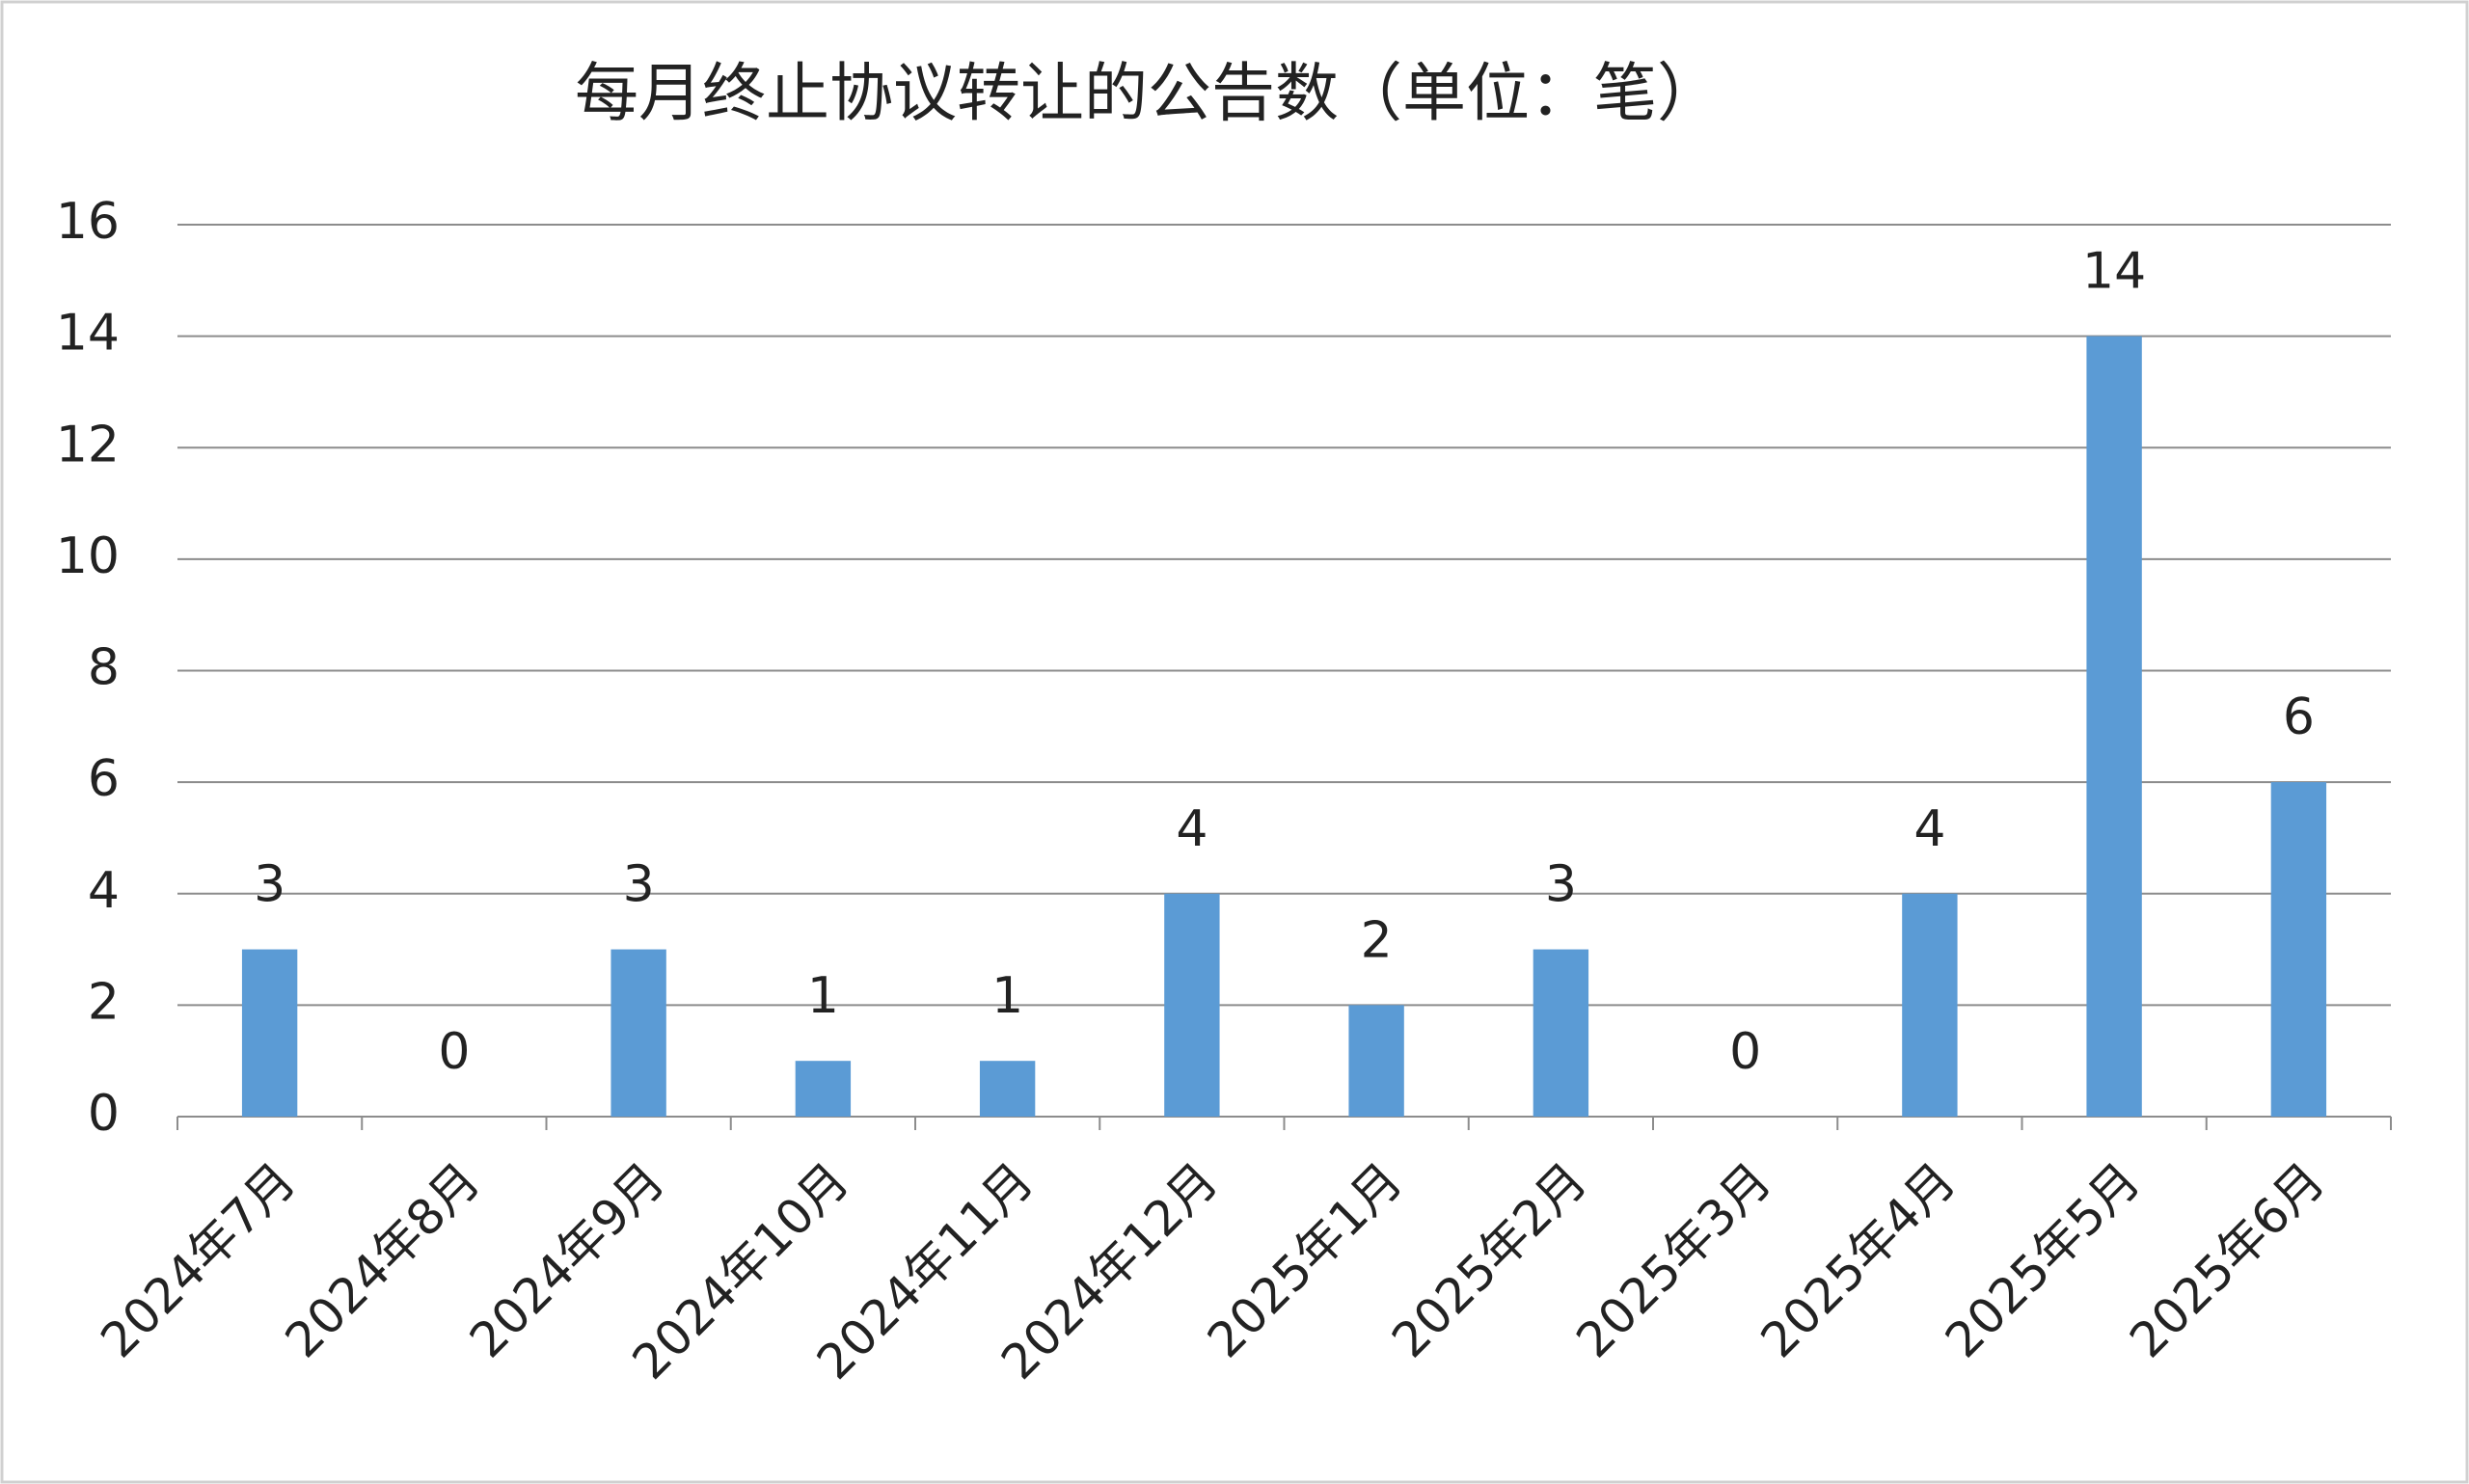 The image size is (2469, 1484). I want to click on y-tick-label: 2, so click(104, 1002).